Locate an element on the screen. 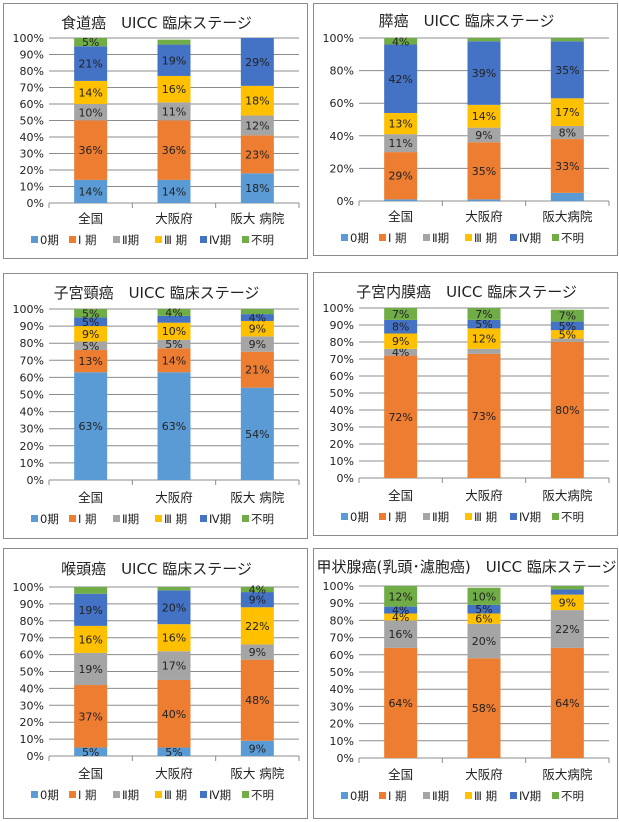 The width and height of the screenshot is (619, 822). legend-label: Ⅲ 期 is located at coordinates (485, 238).